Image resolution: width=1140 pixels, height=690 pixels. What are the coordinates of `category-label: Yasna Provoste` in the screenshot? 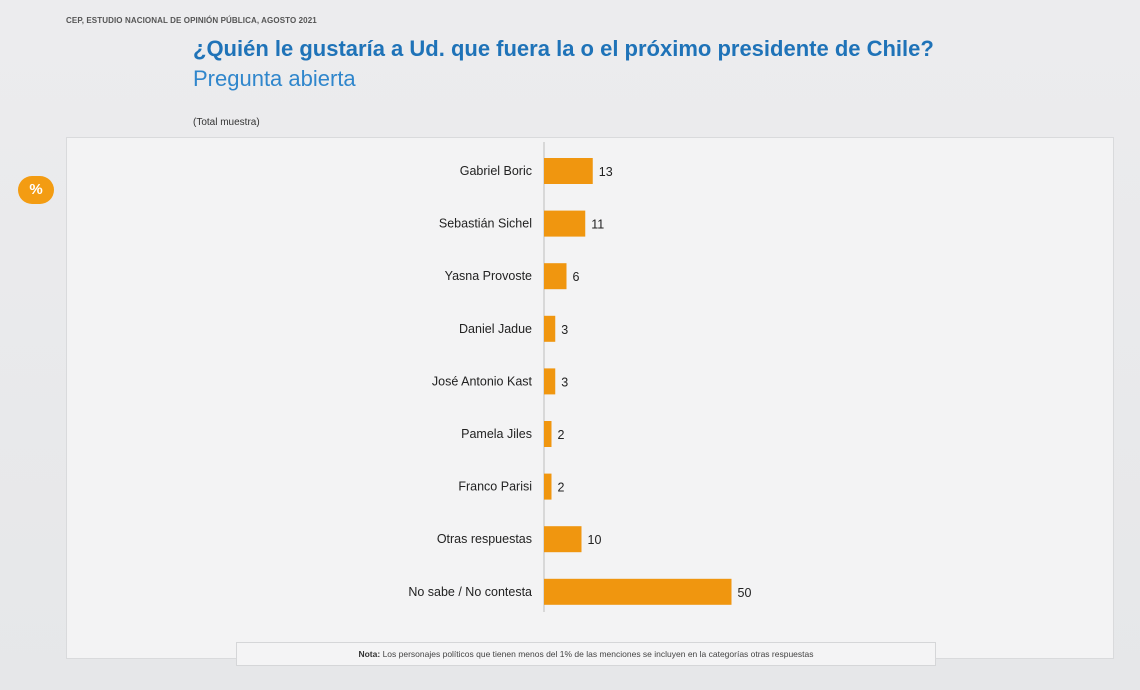 It's located at (488, 276).